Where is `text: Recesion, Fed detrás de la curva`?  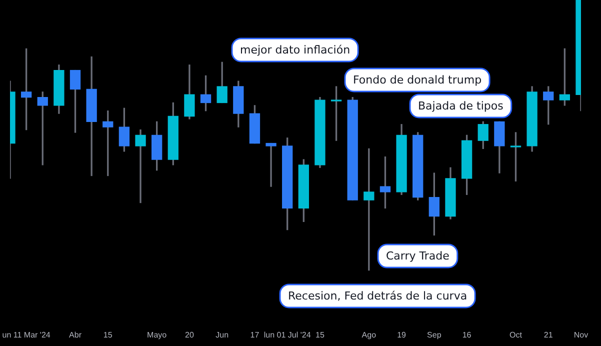
text: Recesion, Fed detrás de la curva is located at coordinates (378, 295).